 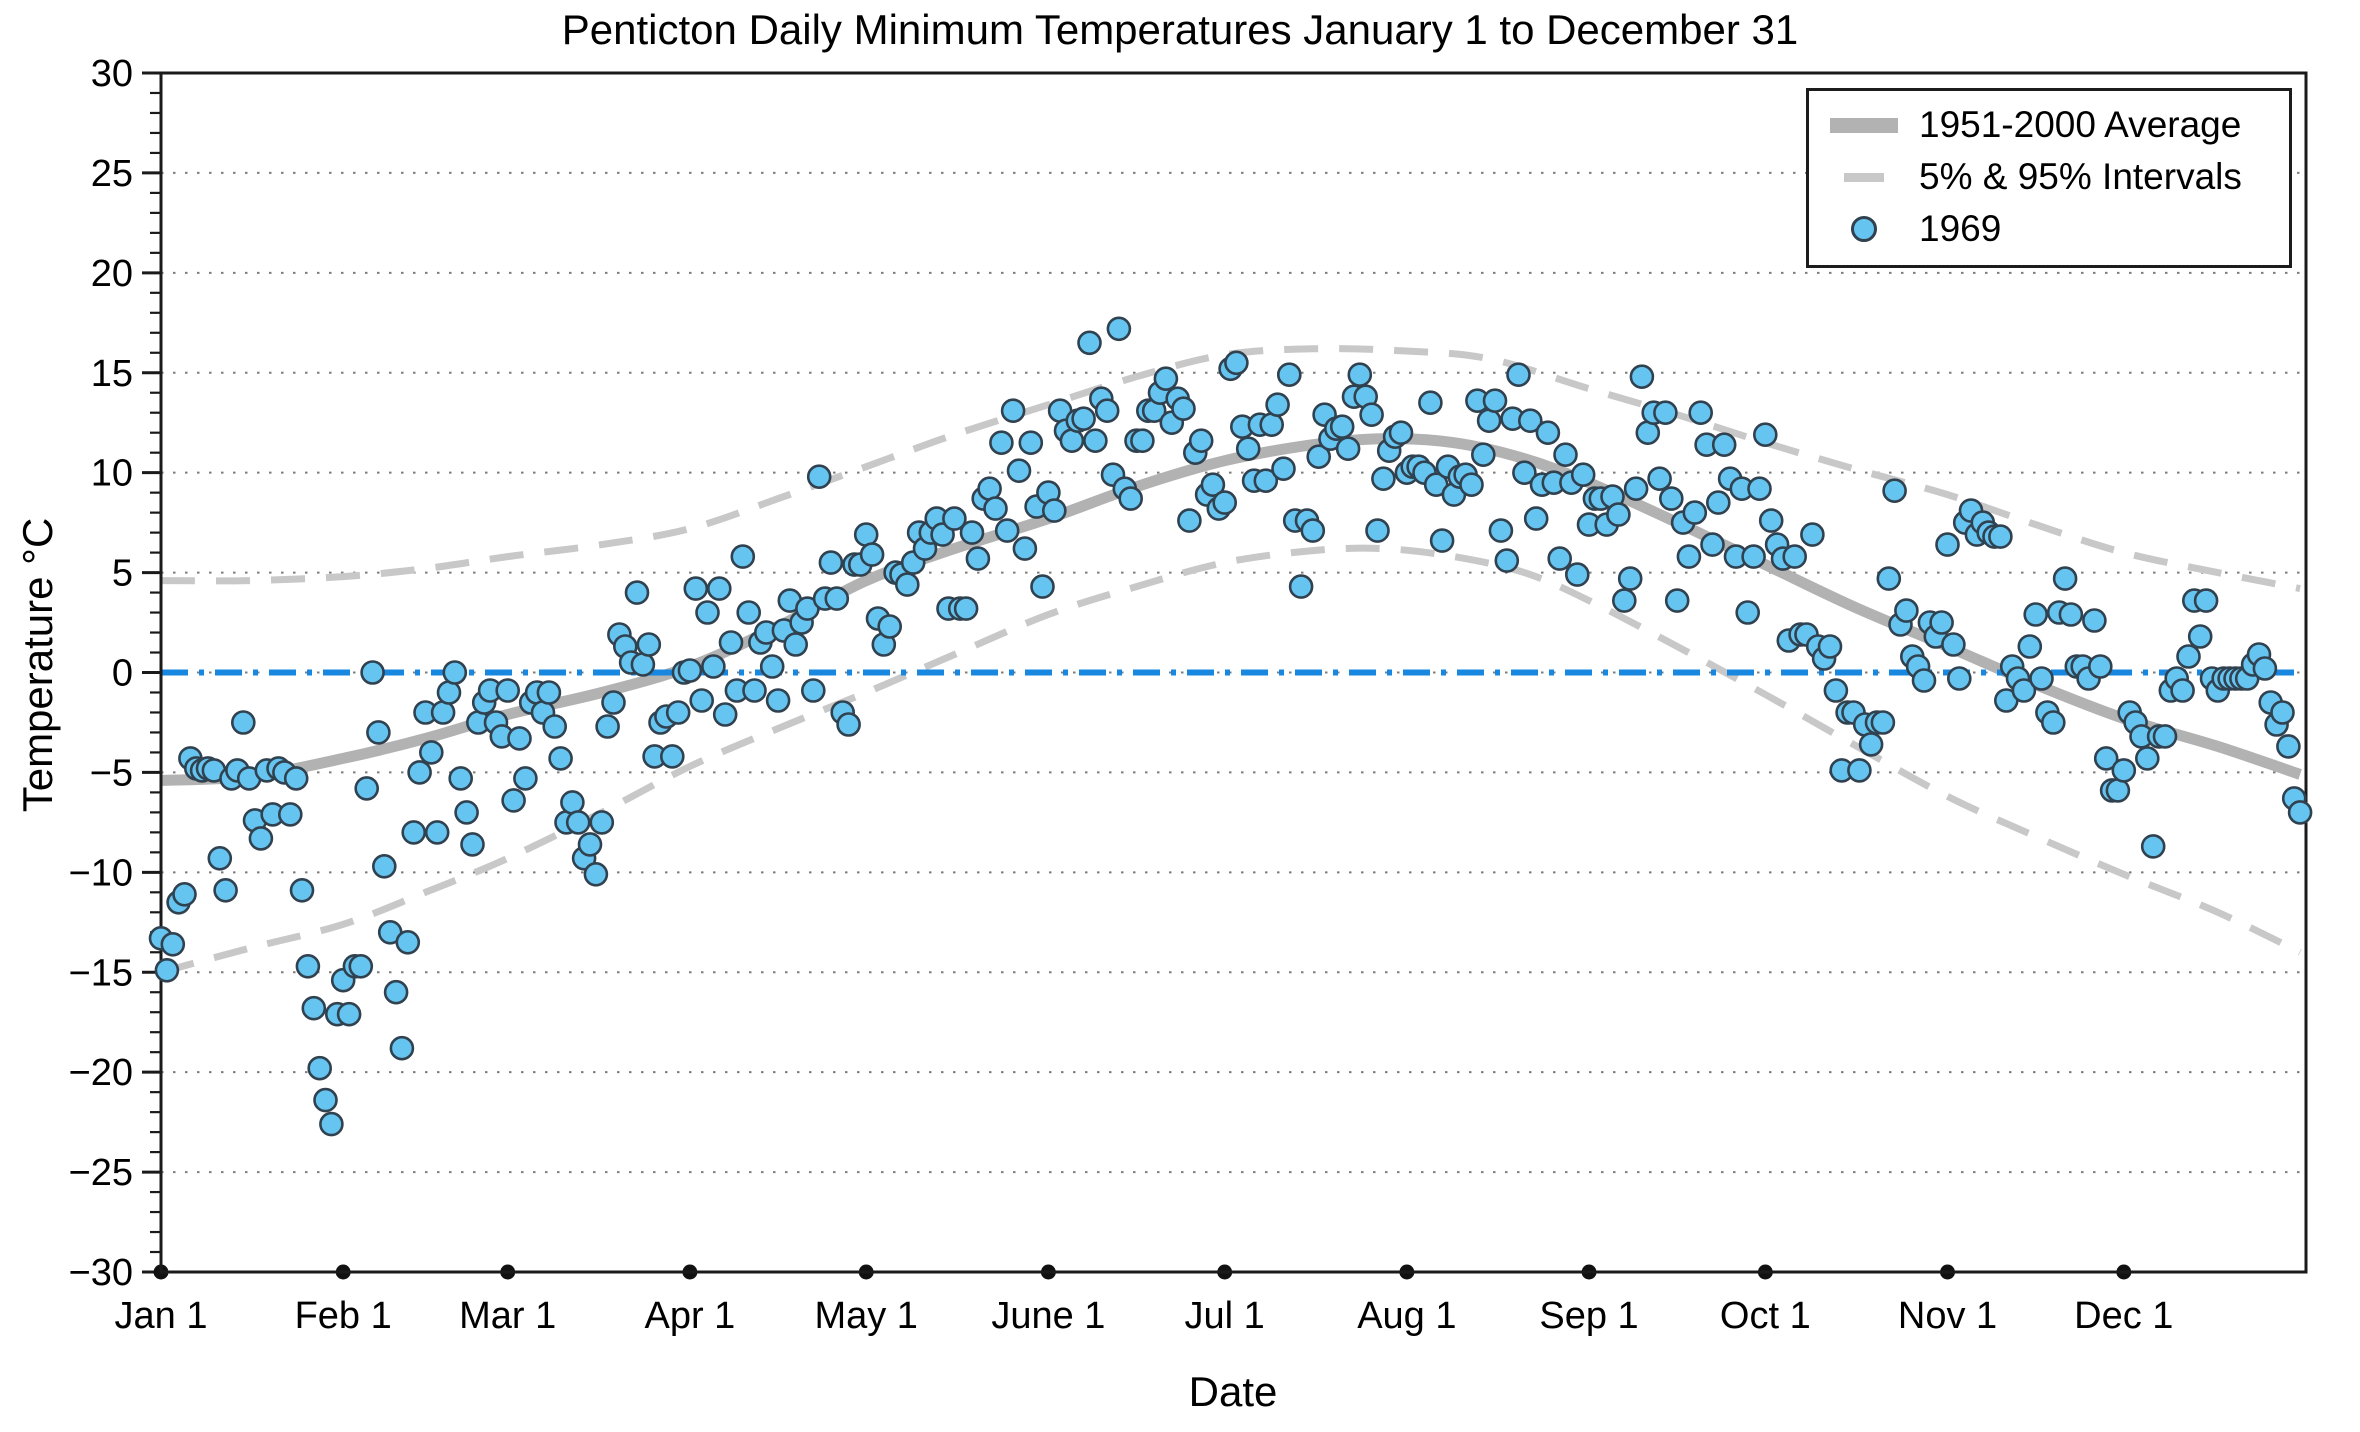 What do you see at coordinates (101, 1273) in the screenshot?
I see `y-tick-label: −30` at bounding box center [101, 1273].